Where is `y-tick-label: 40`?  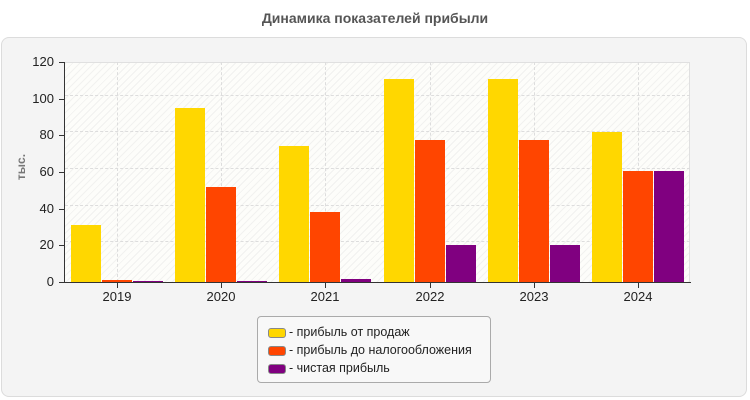
y-tick-label: 40 is located at coordinates (46, 208).